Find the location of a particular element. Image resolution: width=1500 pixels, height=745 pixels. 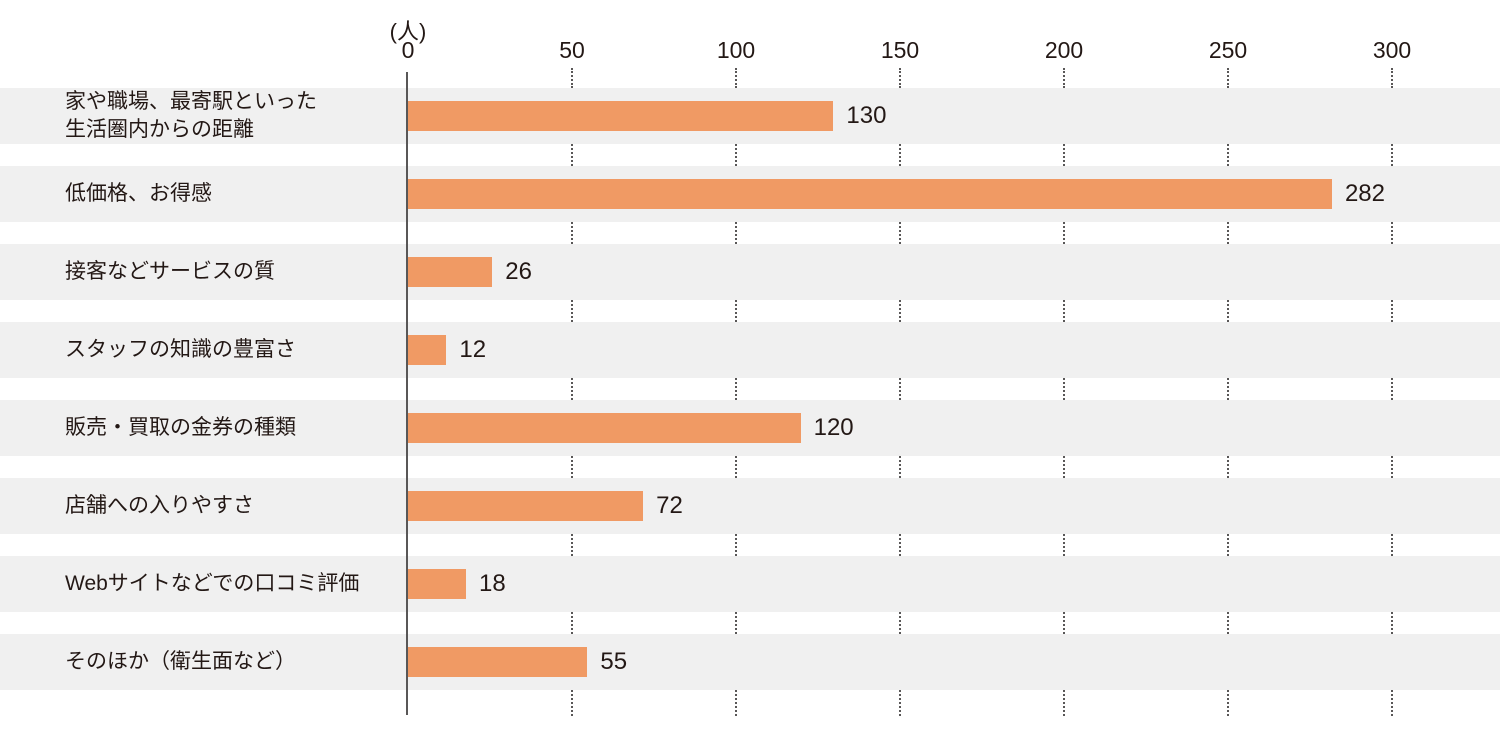

chart-row: 販売・買取の金券の種類 120 is located at coordinates (750, 428).